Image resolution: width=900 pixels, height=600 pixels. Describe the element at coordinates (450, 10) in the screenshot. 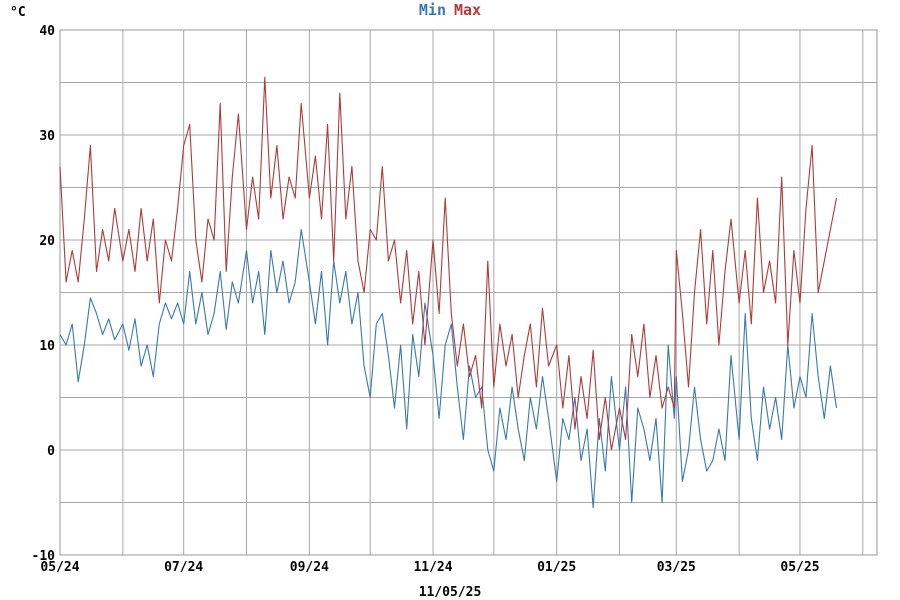

I see `legend: Min Max` at that location.